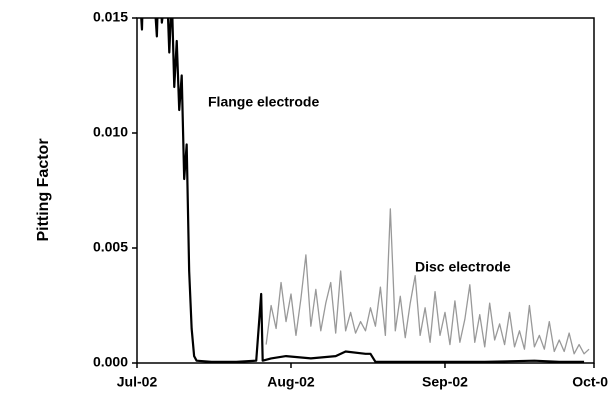  Describe the element at coordinates (110, 132) in the screenshot. I see `y-tick-label: 0.010` at that location.